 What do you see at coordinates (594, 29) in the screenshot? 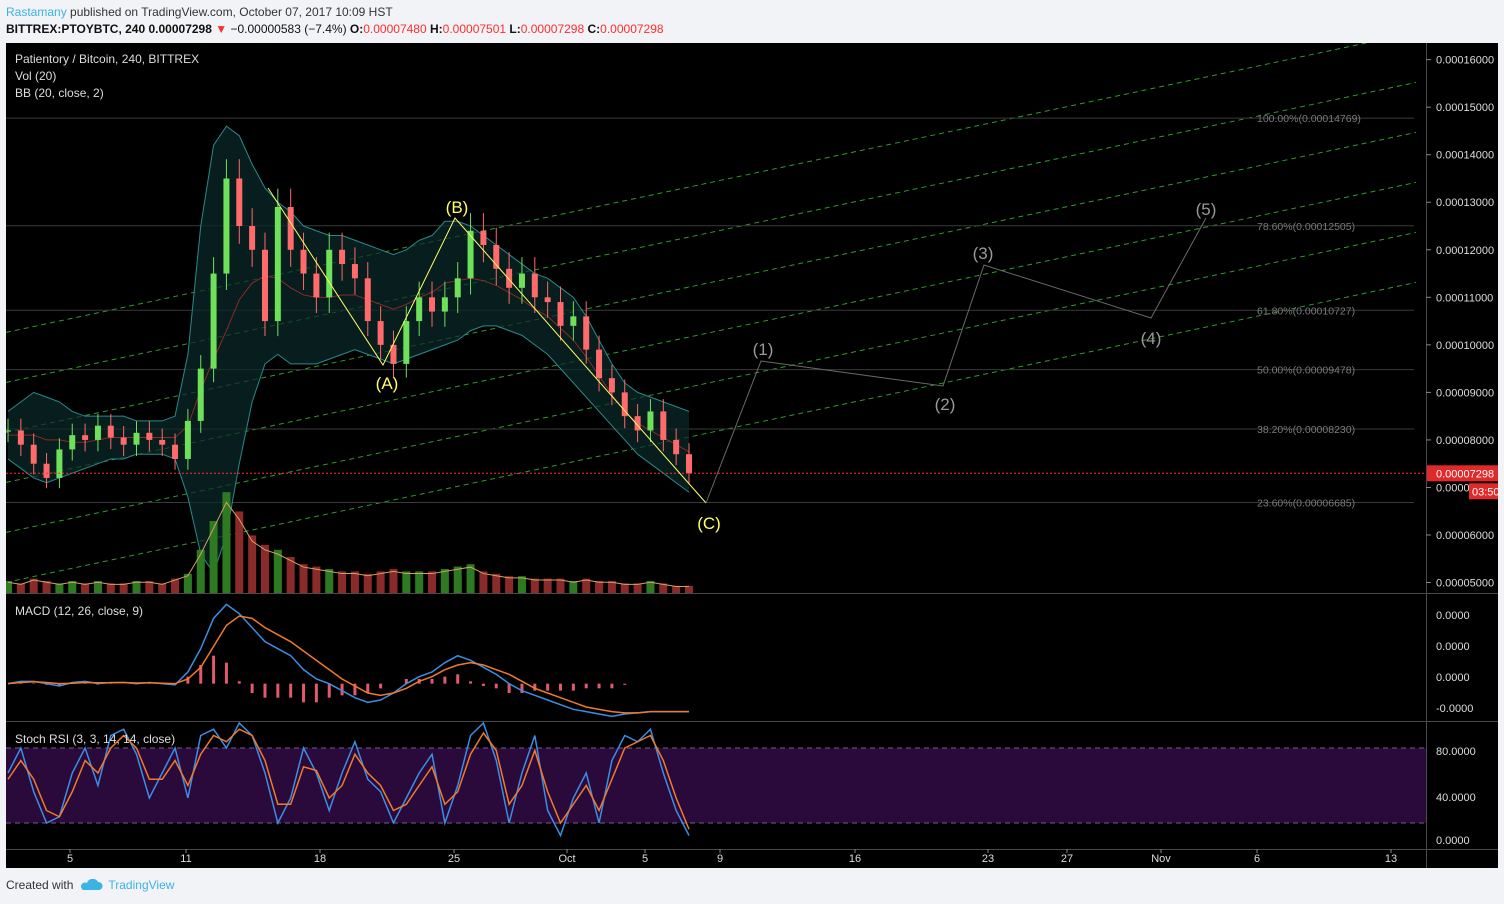
I see `close-label: C:` at bounding box center [594, 29].